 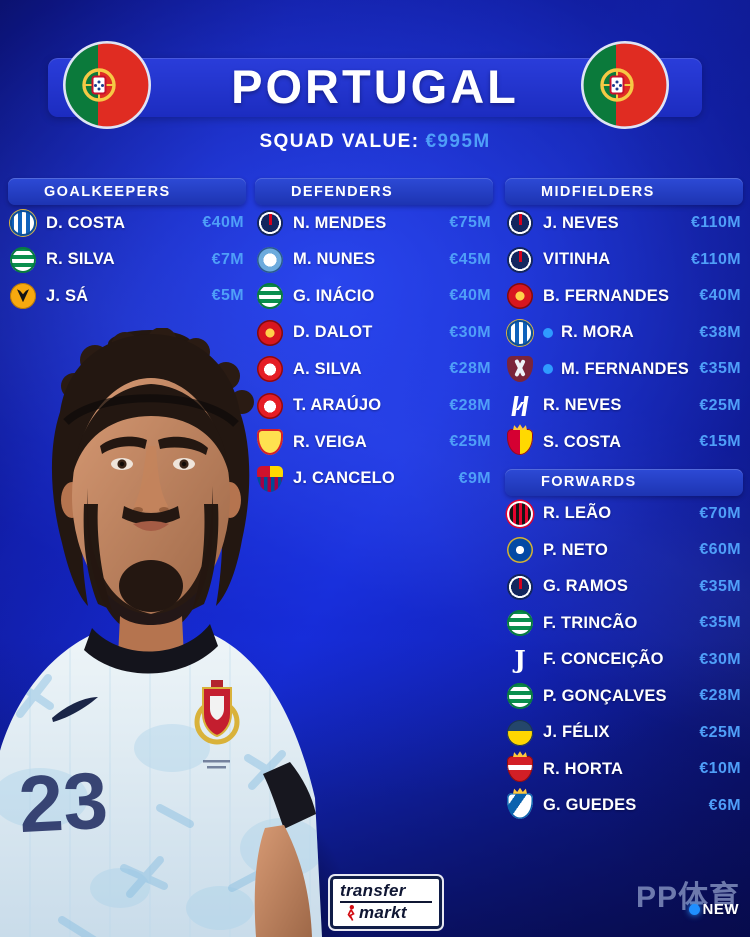 What do you see at coordinates (583, 768) in the screenshot?
I see `player-name: R. HORTA` at bounding box center [583, 768].